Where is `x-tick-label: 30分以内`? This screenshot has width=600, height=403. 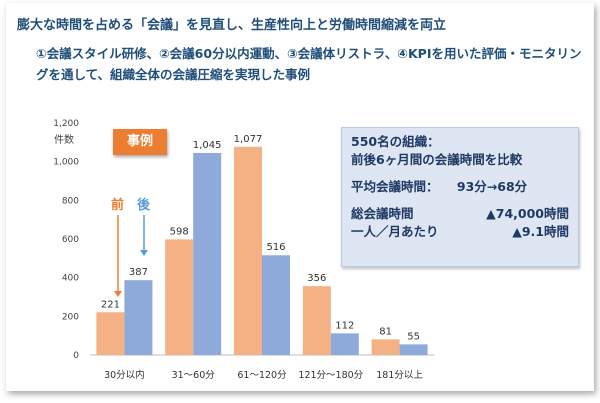 x-tick-label: 30分以内 is located at coordinates (124, 375).